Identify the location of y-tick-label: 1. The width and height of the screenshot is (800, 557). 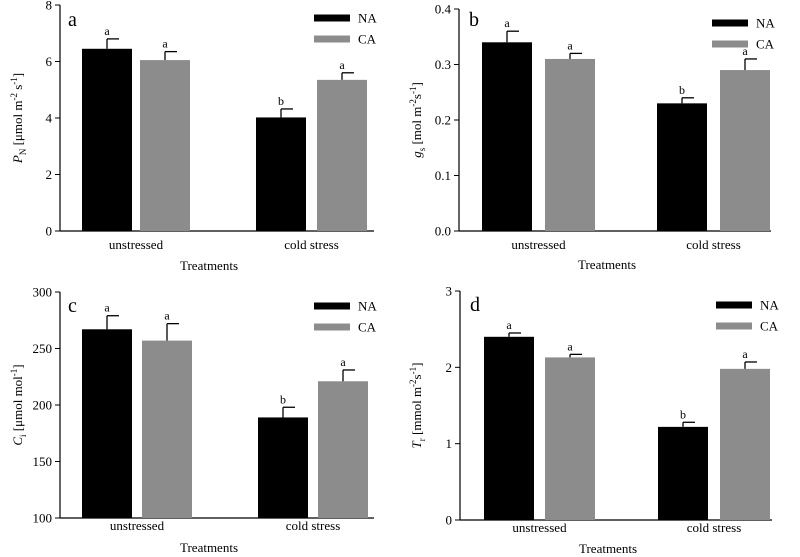
(449, 443).